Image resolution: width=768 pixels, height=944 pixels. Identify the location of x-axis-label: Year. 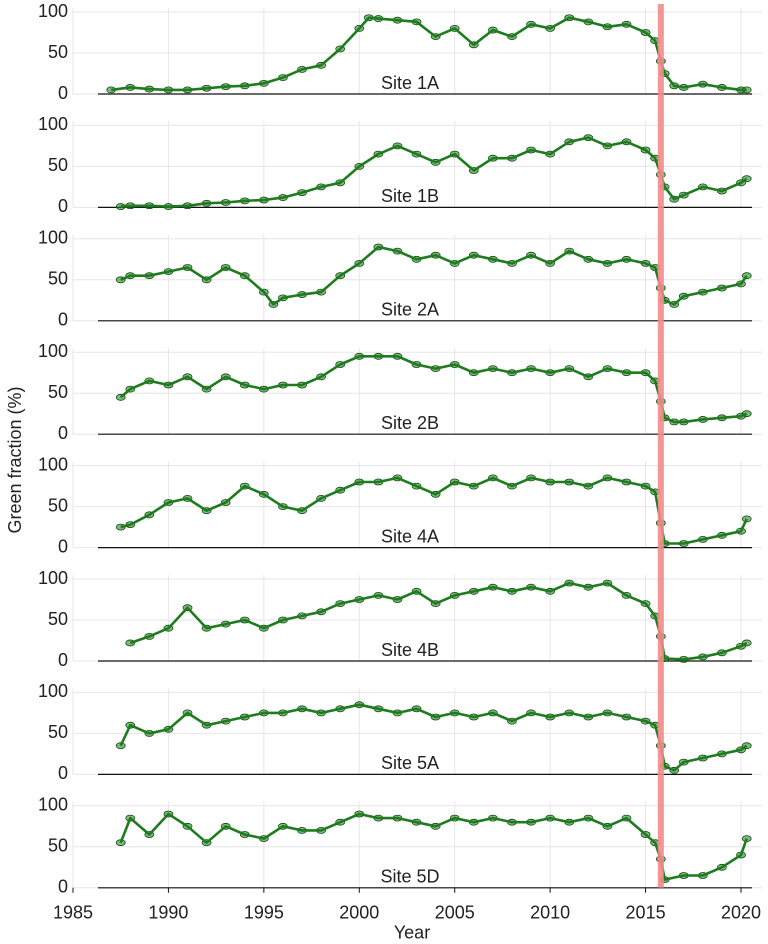
(412, 933).